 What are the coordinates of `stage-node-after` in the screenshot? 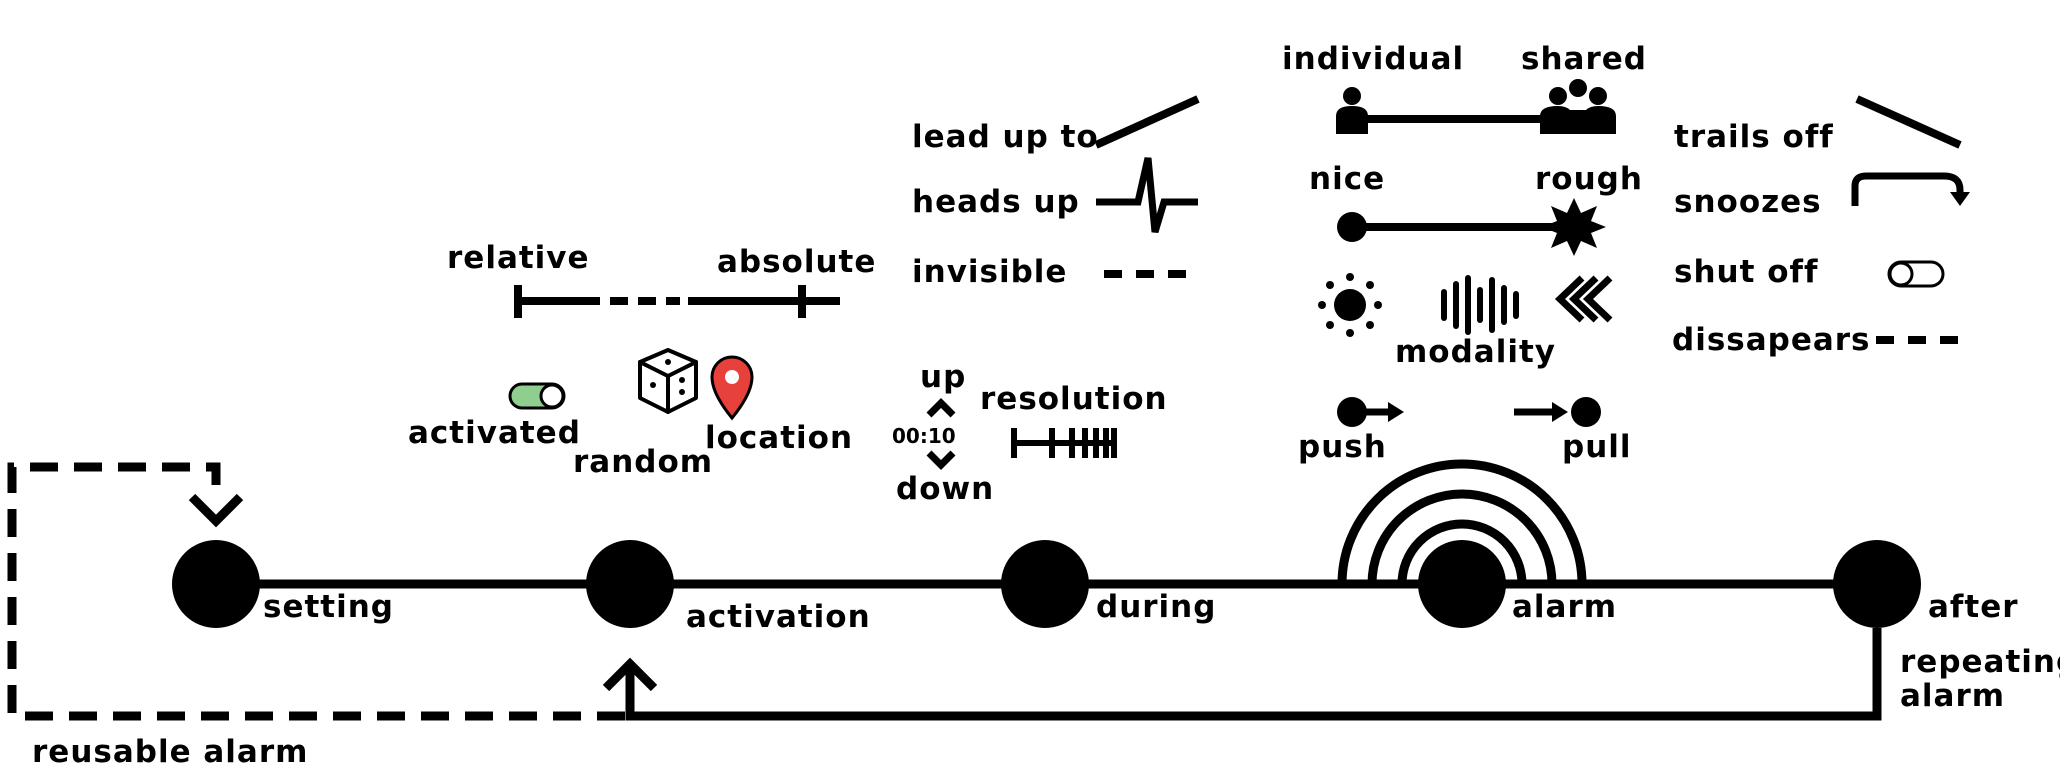 It's located at (1877, 584).